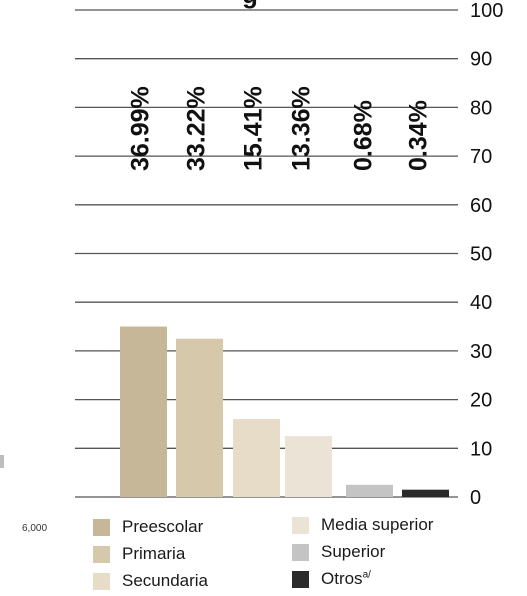  What do you see at coordinates (346, 578) in the screenshot?
I see `legend-label-otros: Otrosa/` at bounding box center [346, 578].